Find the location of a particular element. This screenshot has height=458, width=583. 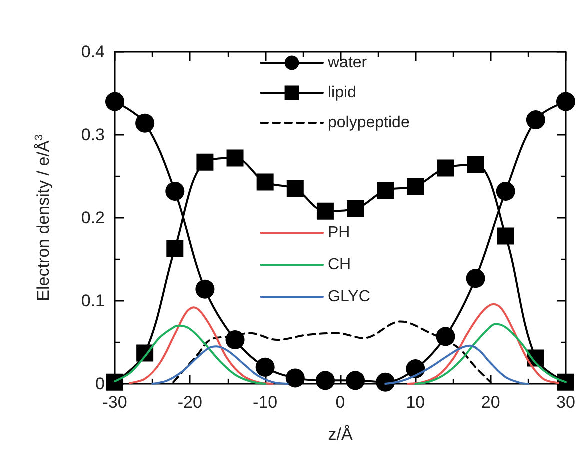

legend-label: CH is located at coordinates (340, 265).